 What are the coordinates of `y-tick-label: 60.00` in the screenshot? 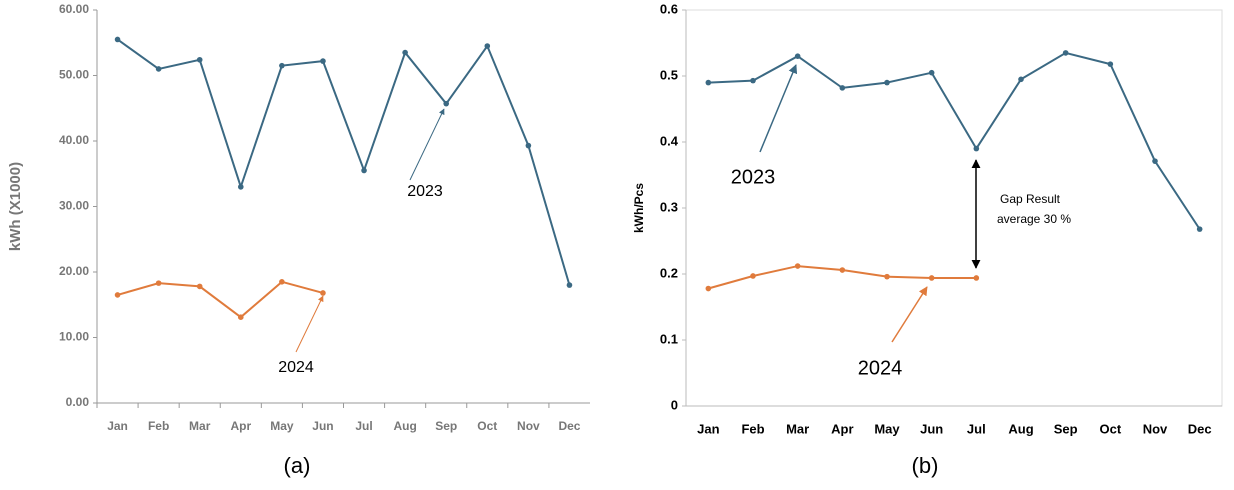 It's located at (74, 9).